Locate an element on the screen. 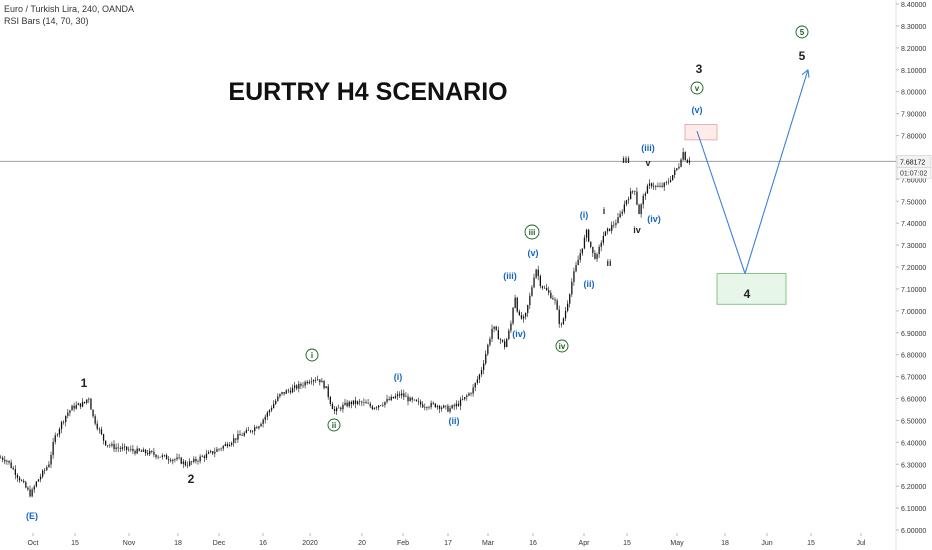 This screenshot has height=550, width=932. symbol-legend: Euro / Turkish Lira, 240, OANDA is located at coordinates (69, 9).